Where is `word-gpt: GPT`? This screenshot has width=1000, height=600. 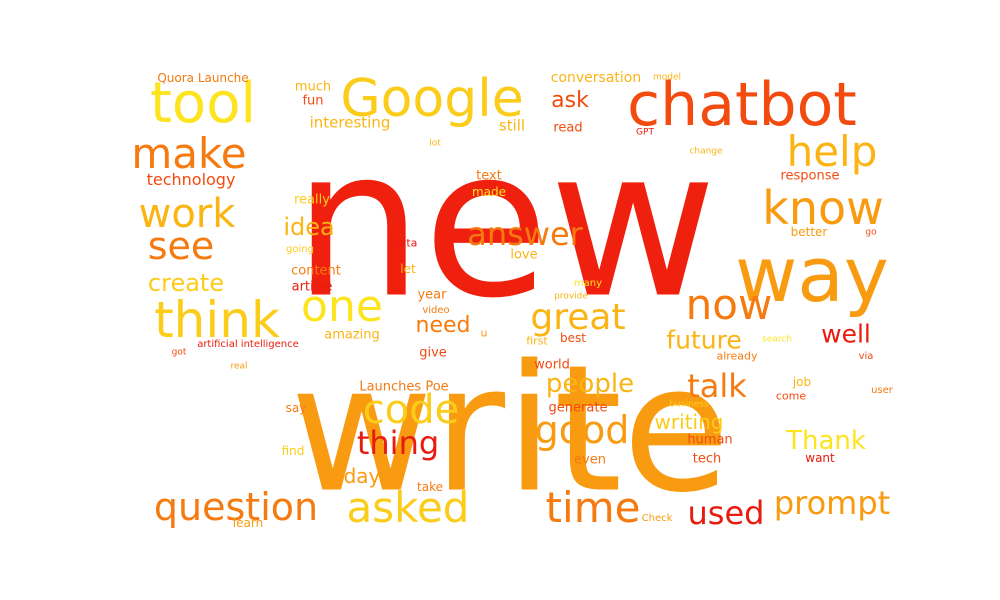 word-gpt: GPT is located at coordinates (645, 132).